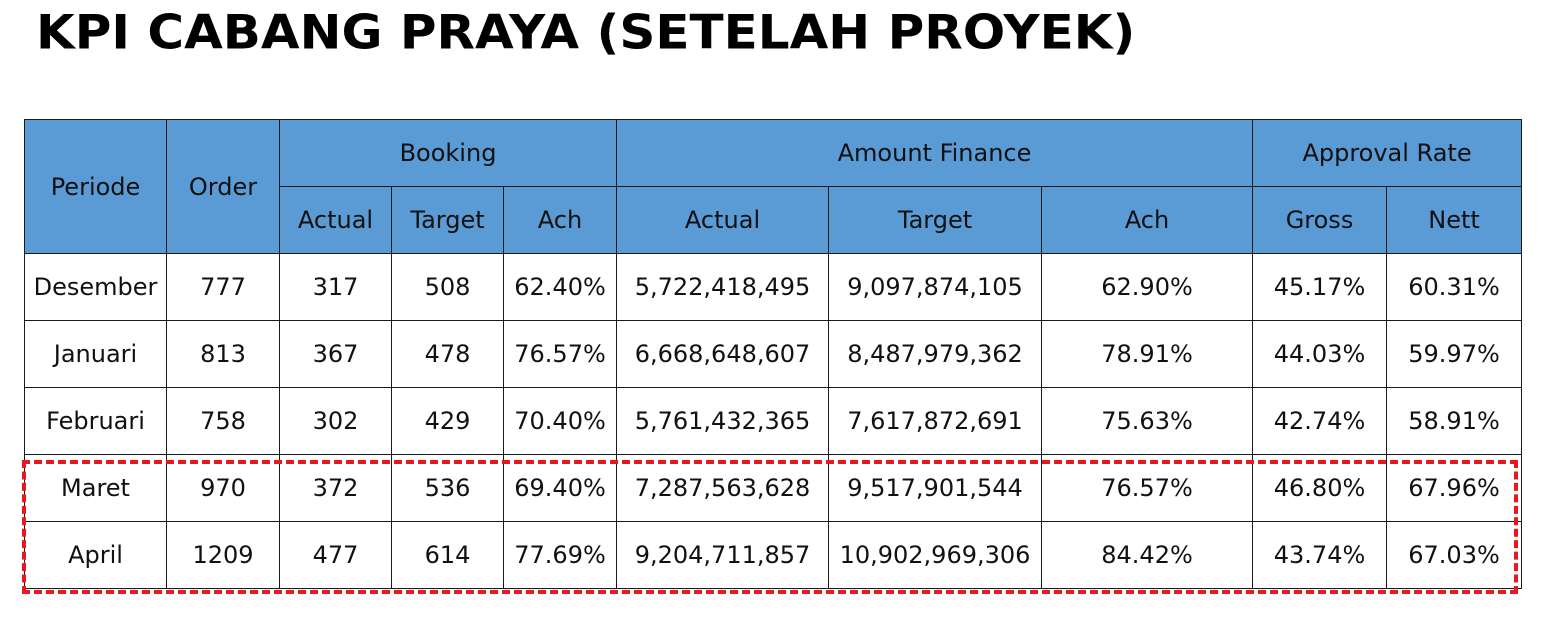 The width and height of the screenshot is (1543, 622). What do you see at coordinates (935, 220) in the screenshot?
I see `header-af-target: Target` at bounding box center [935, 220].